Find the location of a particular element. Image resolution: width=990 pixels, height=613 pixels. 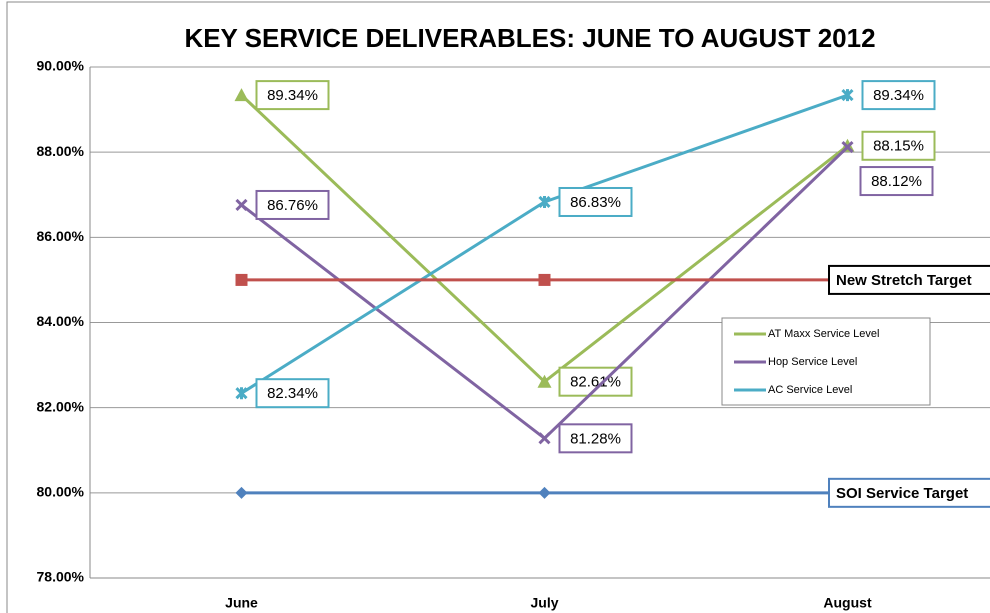

data-label-text: 88.15% is located at coordinates (898, 146).